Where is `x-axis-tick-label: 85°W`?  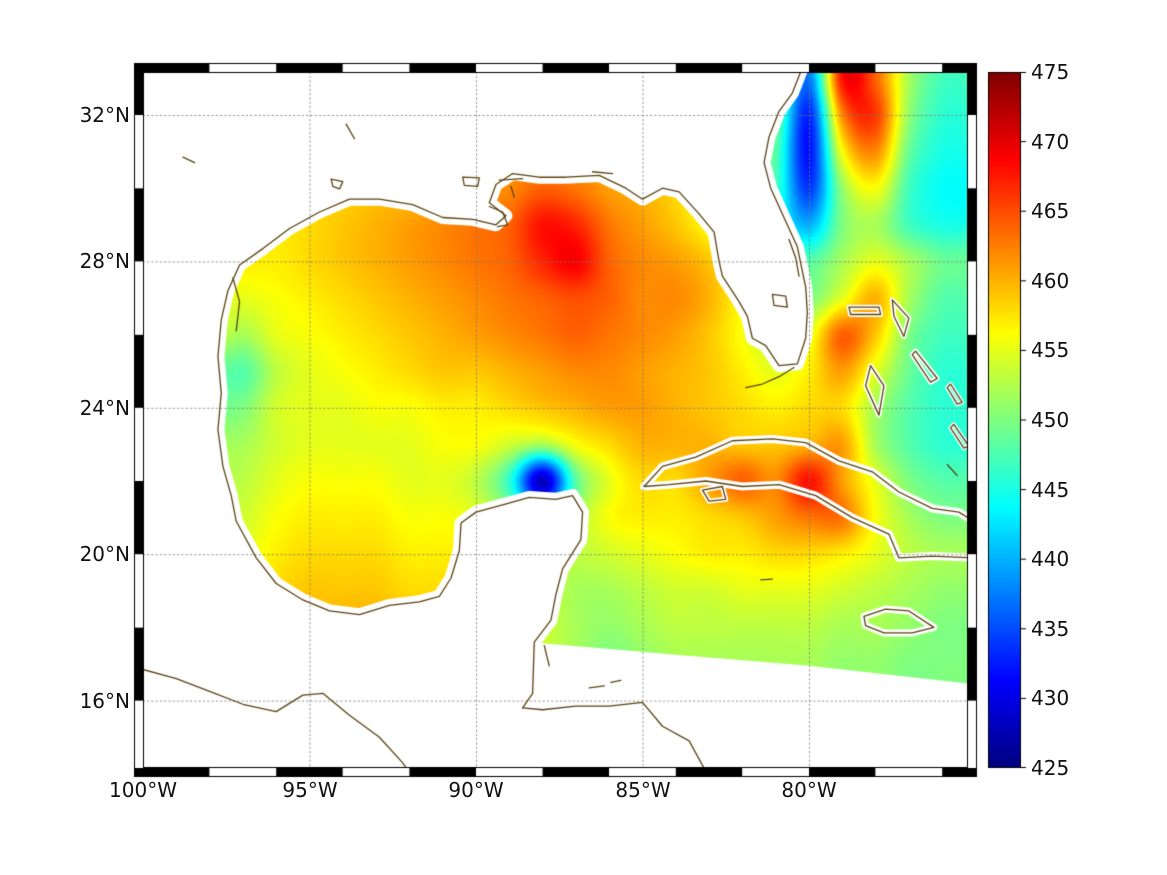 x-axis-tick-label: 85°W is located at coordinates (643, 790).